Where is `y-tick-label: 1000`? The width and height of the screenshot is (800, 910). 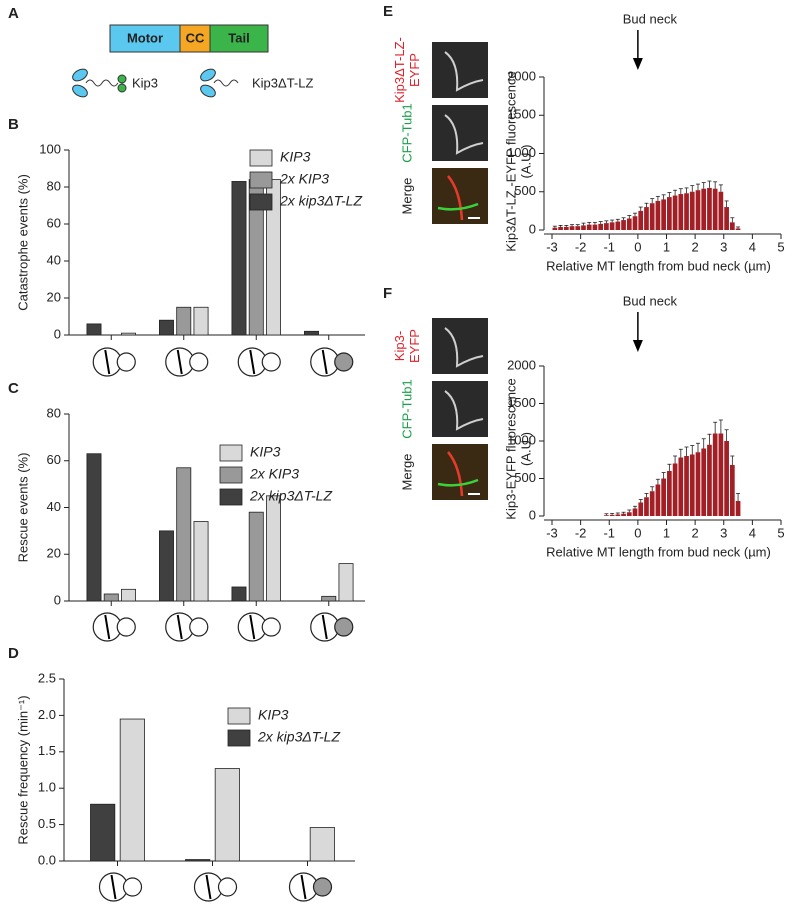
y-tick-label: 1000 is located at coordinates (521, 152).